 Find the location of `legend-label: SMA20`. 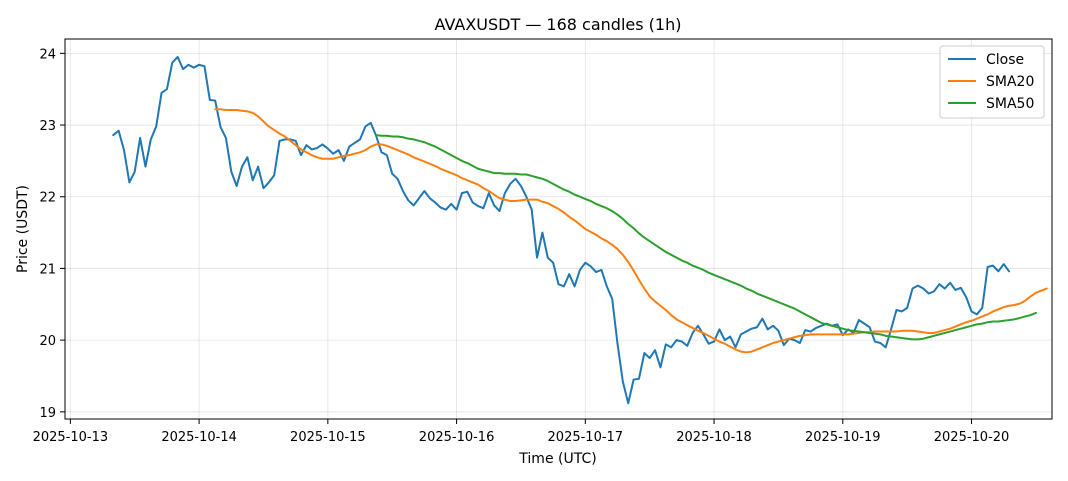

legend-label: SMA20 is located at coordinates (1010, 82).